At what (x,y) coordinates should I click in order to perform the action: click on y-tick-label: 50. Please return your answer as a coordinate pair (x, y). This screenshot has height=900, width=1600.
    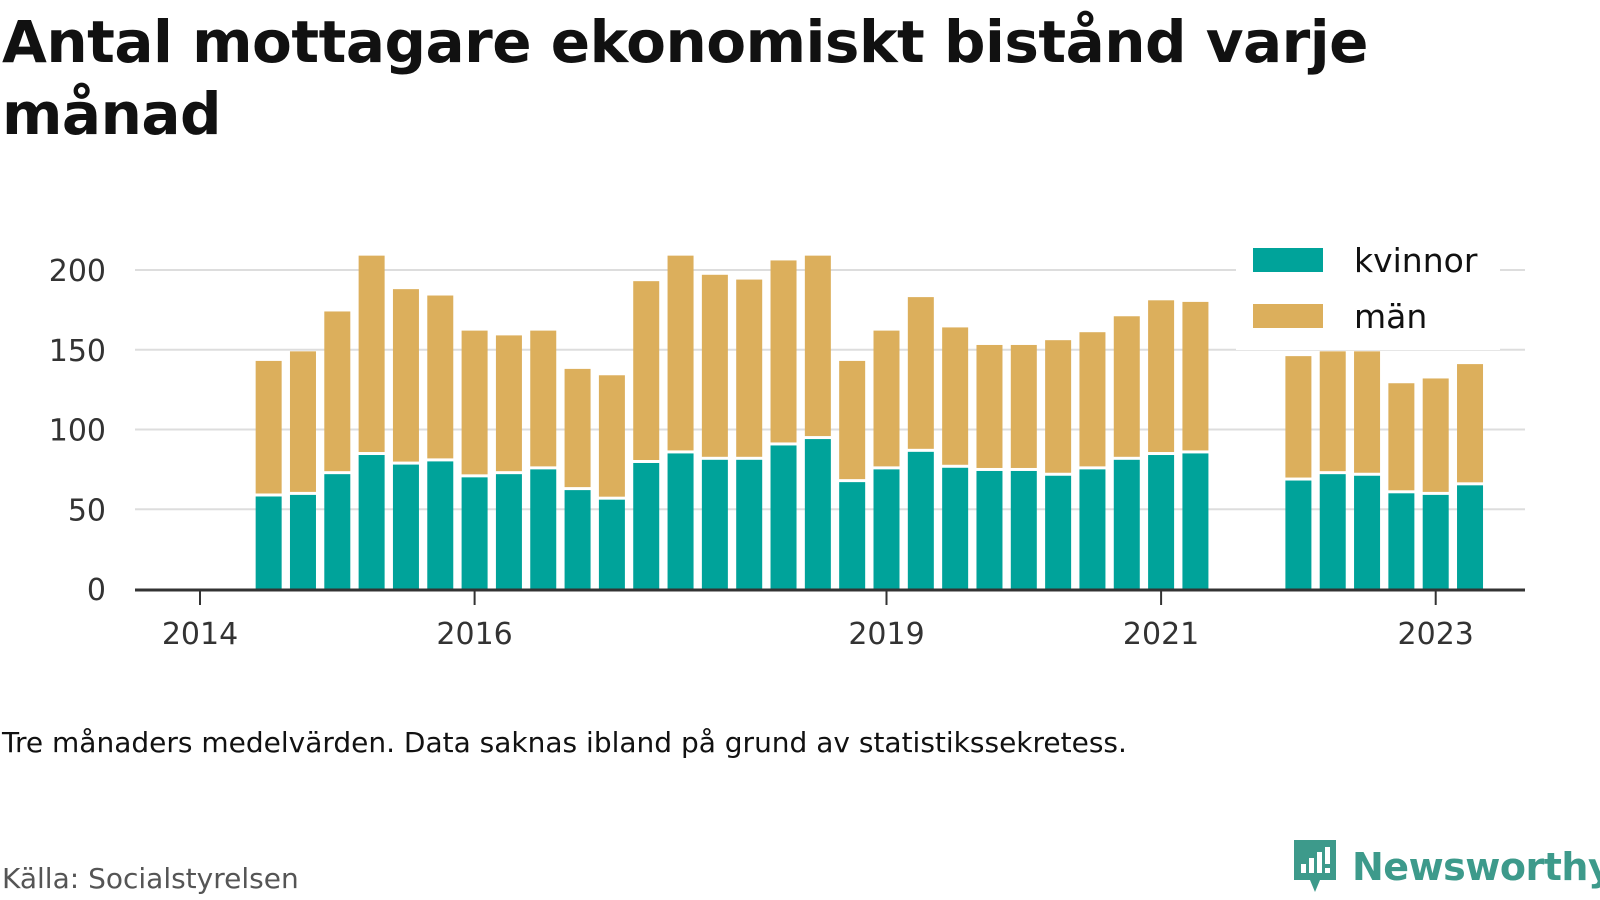
    Looking at the image, I should click on (87, 510).